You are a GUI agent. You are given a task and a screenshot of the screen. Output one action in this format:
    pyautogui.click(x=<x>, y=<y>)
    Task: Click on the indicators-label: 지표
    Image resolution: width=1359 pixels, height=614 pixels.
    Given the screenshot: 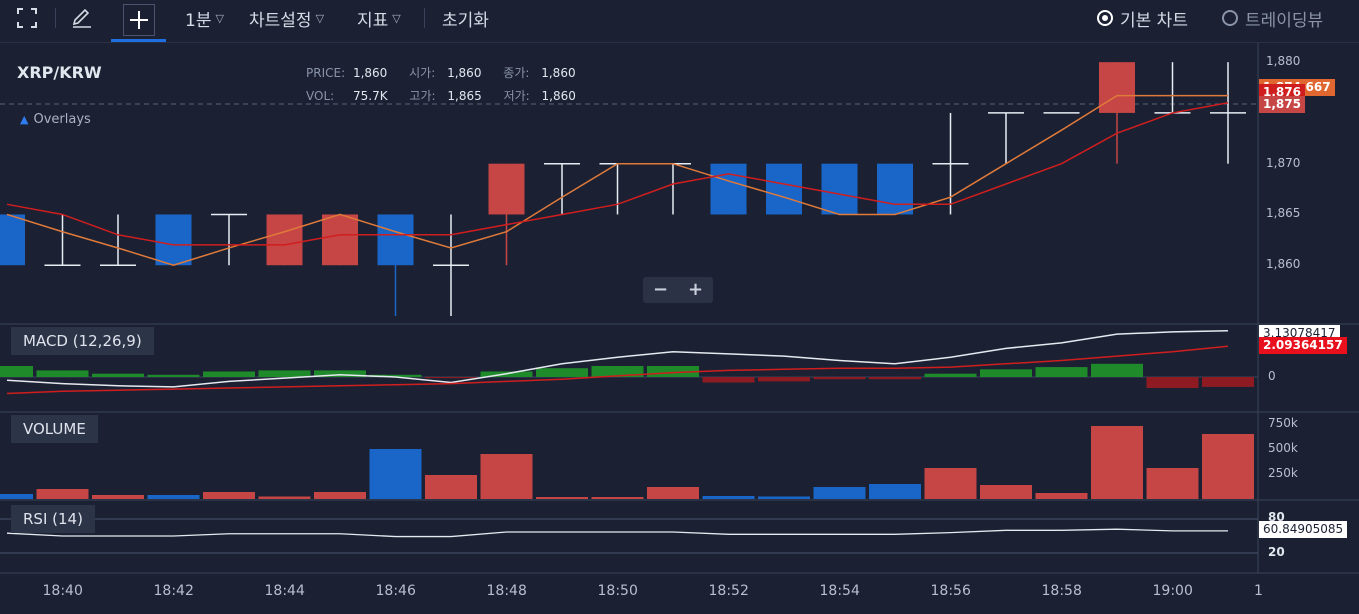 What is the action you would take?
    pyautogui.click(x=373, y=20)
    